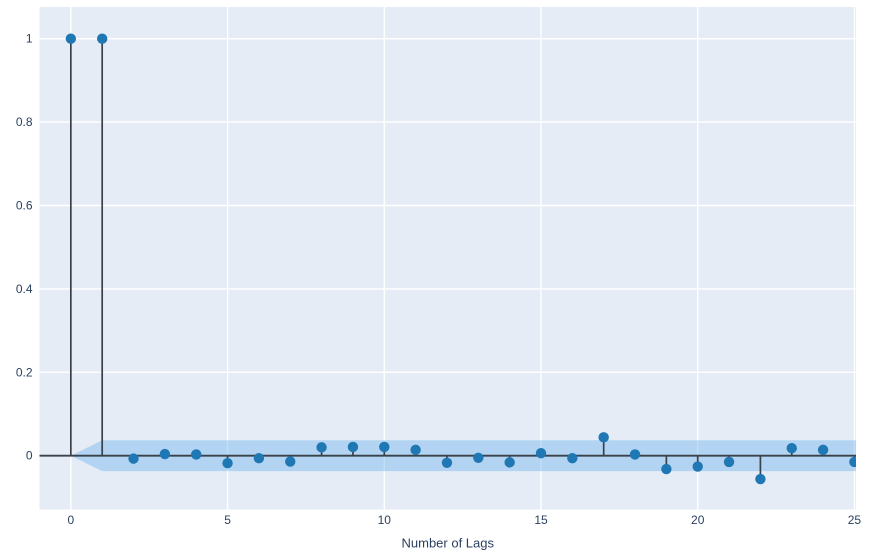  What do you see at coordinates (698, 520) in the screenshot?
I see `x-tick-label: 20` at bounding box center [698, 520].